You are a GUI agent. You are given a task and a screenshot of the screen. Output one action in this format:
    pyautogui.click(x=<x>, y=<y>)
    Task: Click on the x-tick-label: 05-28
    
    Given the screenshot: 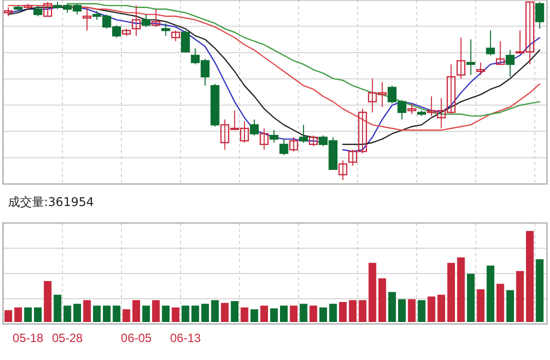 What is the action you would take?
    pyautogui.click(x=68, y=337)
    